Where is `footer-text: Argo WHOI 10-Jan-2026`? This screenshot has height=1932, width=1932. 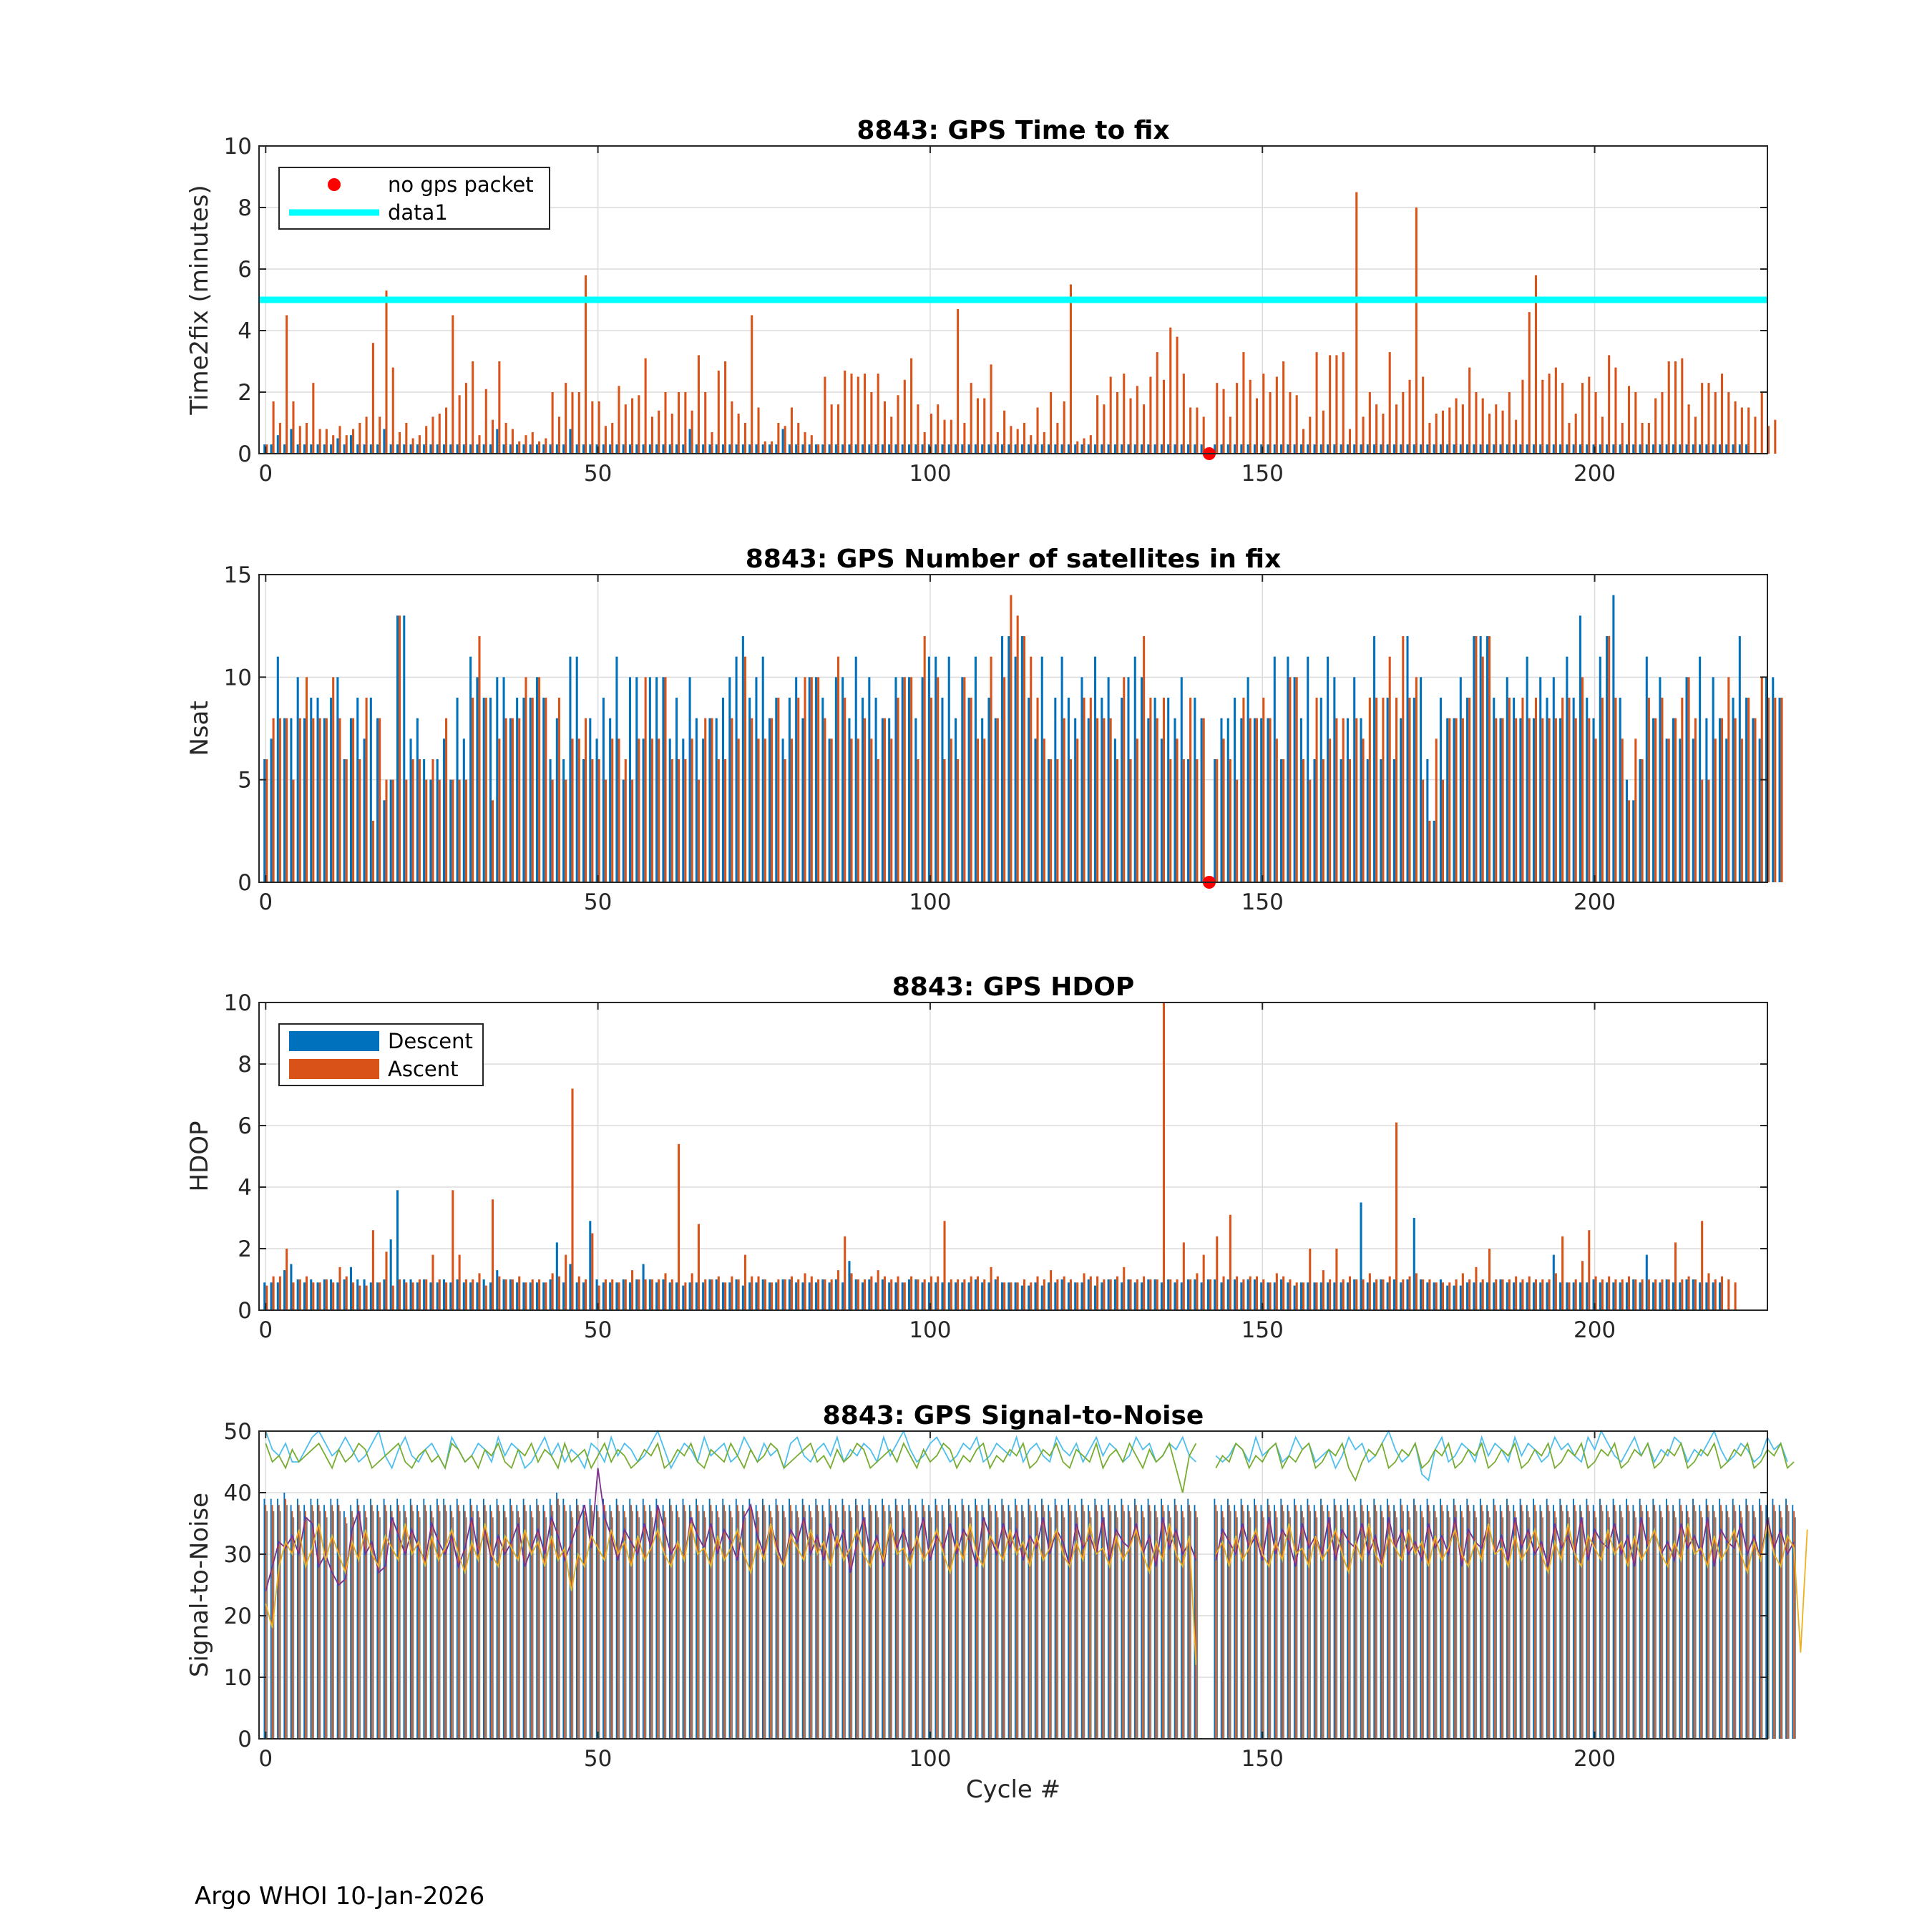
footer-text: Argo WHOI 10-Jan-2026 is located at coordinates (340, 1896).